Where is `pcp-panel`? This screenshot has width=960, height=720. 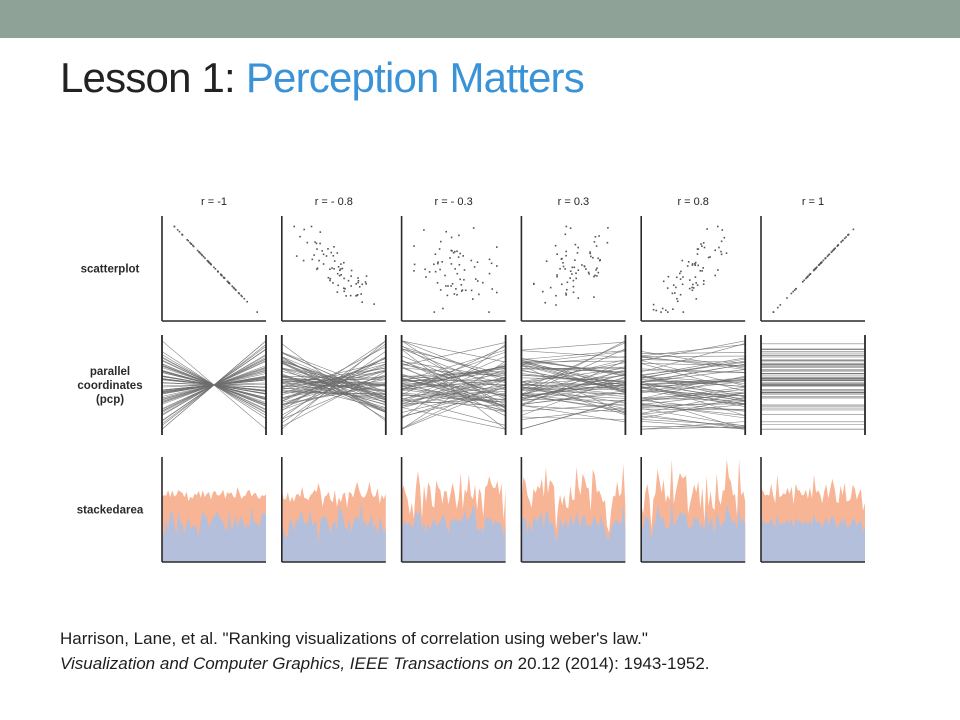 pcp-panel is located at coordinates (813, 385).